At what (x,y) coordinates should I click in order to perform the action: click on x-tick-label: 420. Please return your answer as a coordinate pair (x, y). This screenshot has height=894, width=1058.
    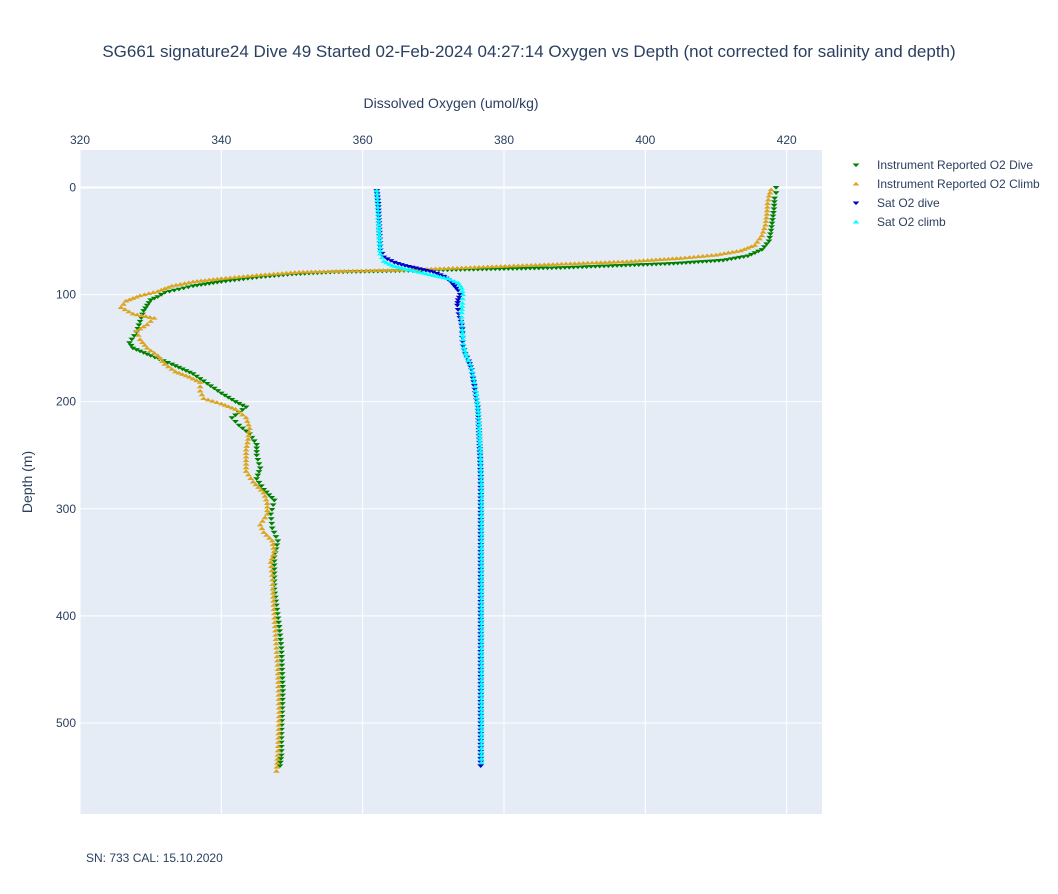
    Looking at the image, I should click on (787, 140).